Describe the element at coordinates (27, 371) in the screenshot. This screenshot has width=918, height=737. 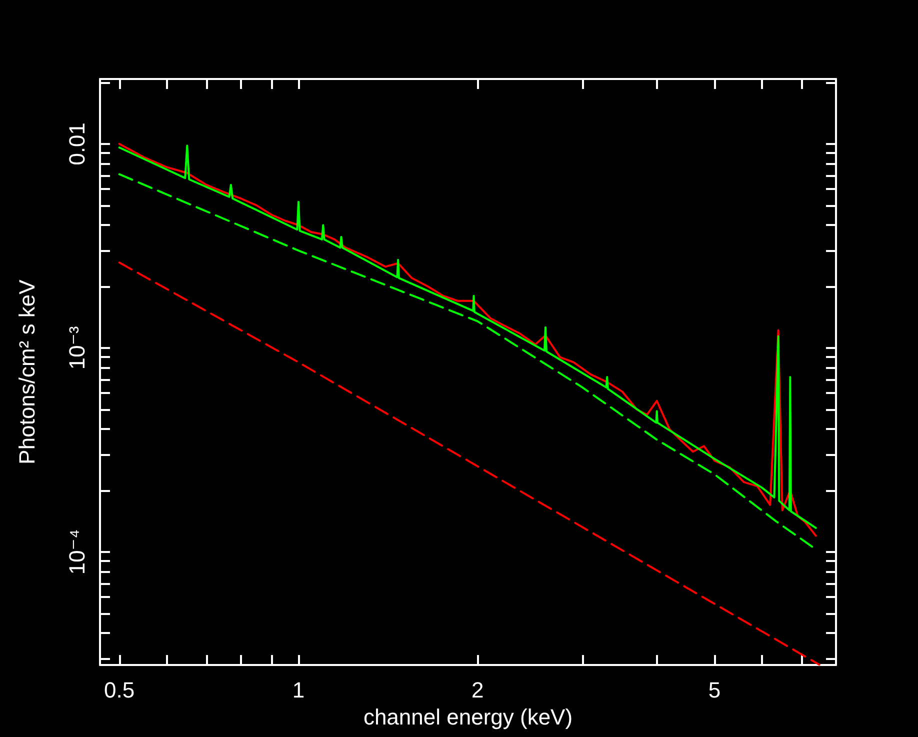
I see `y-axis-title: Photons/cm² s keV` at that location.